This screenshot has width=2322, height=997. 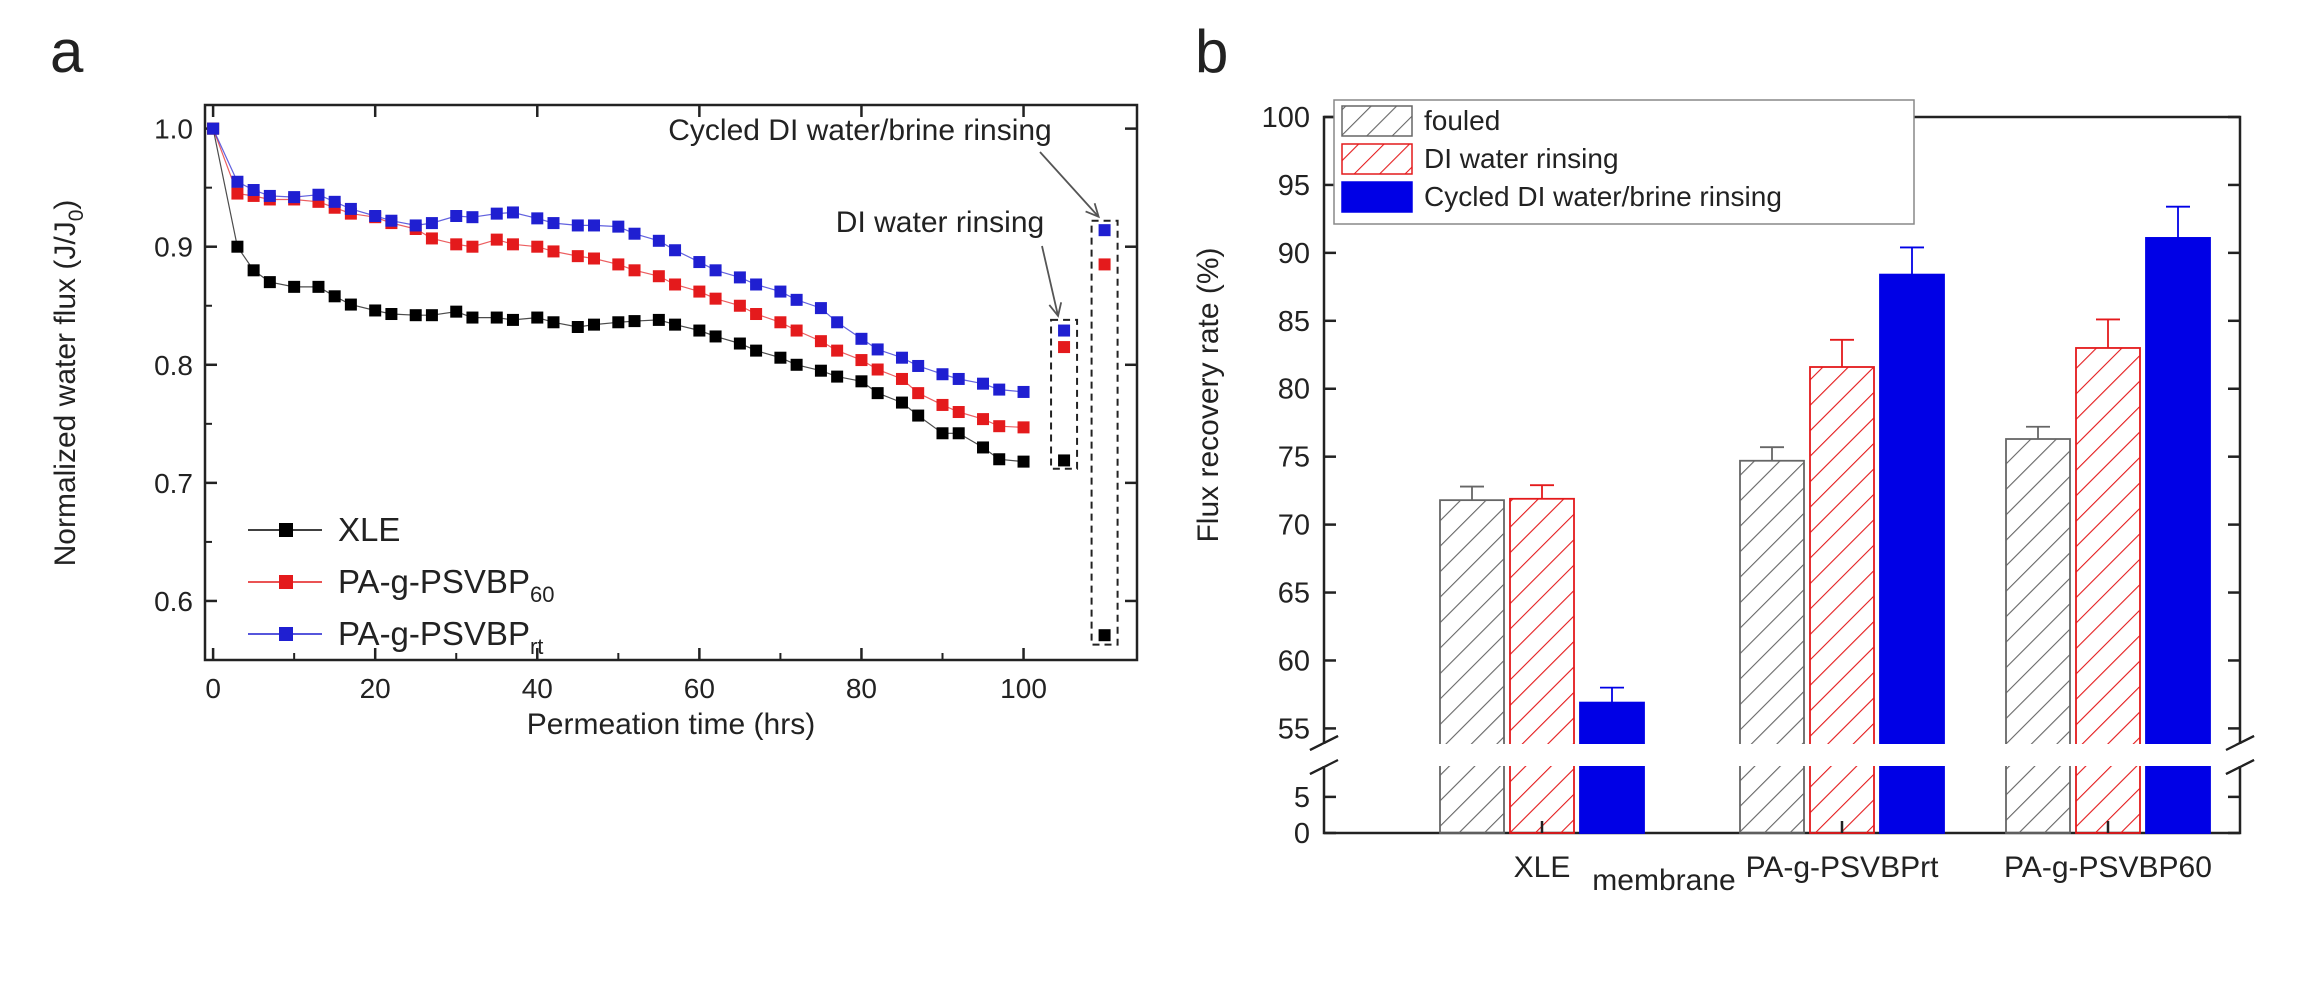 What do you see at coordinates (434, 633) in the screenshot?
I see `panel-a-legend-label-main: PA-g-PSVBP` at bounding box center [434, 633].